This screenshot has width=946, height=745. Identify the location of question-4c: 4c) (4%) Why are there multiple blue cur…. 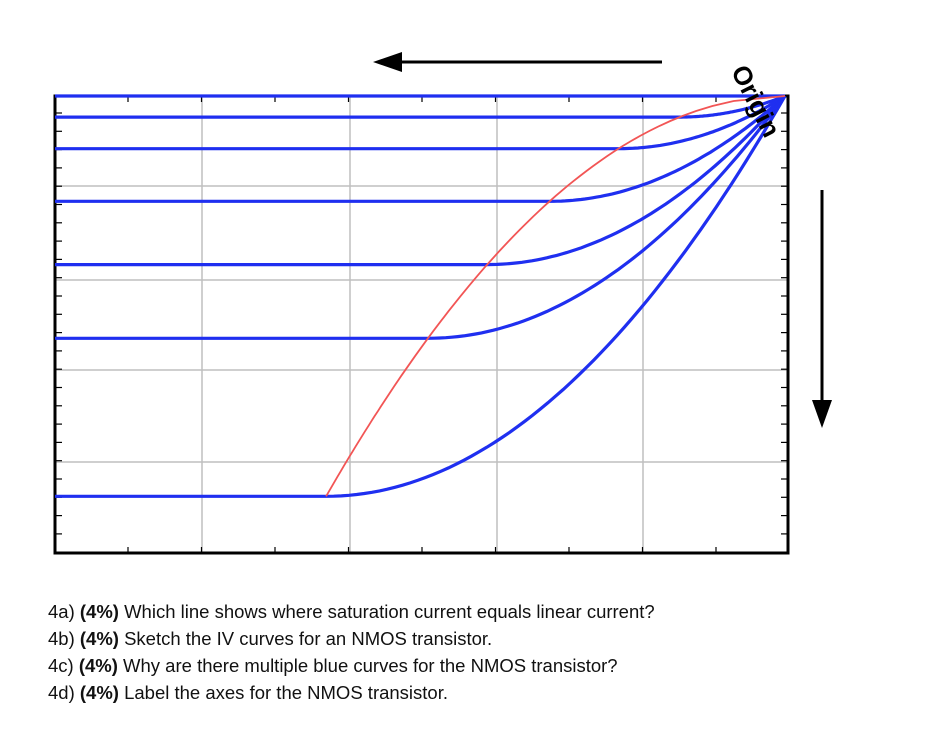
(333, 665).